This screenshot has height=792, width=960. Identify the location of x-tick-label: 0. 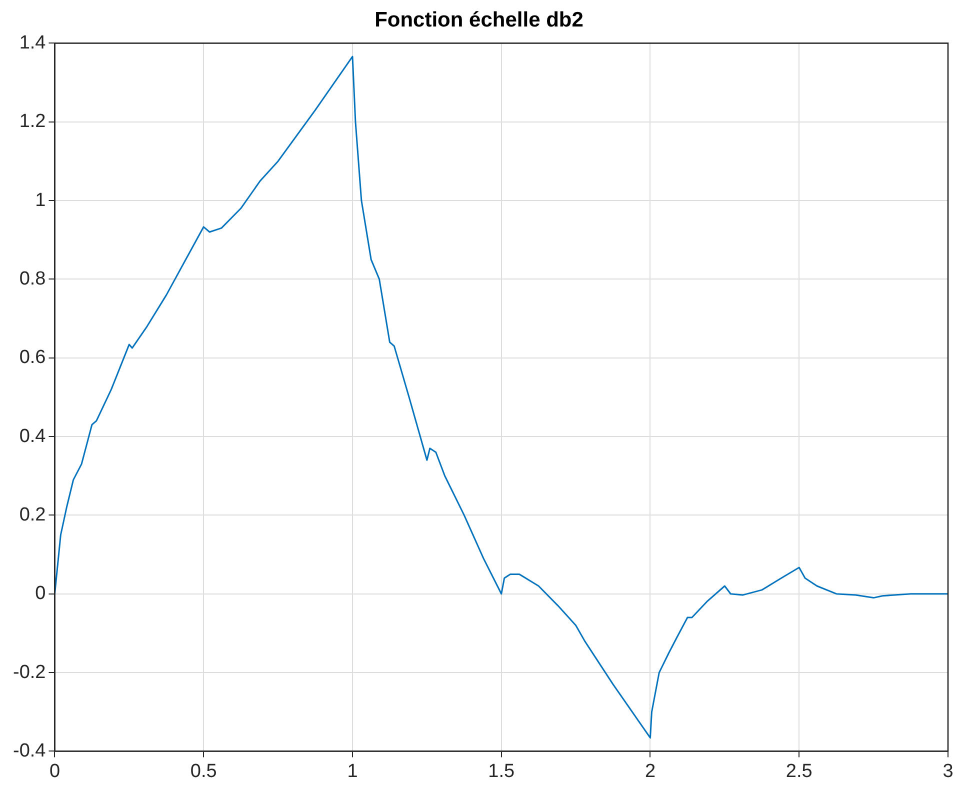
(54, 771).